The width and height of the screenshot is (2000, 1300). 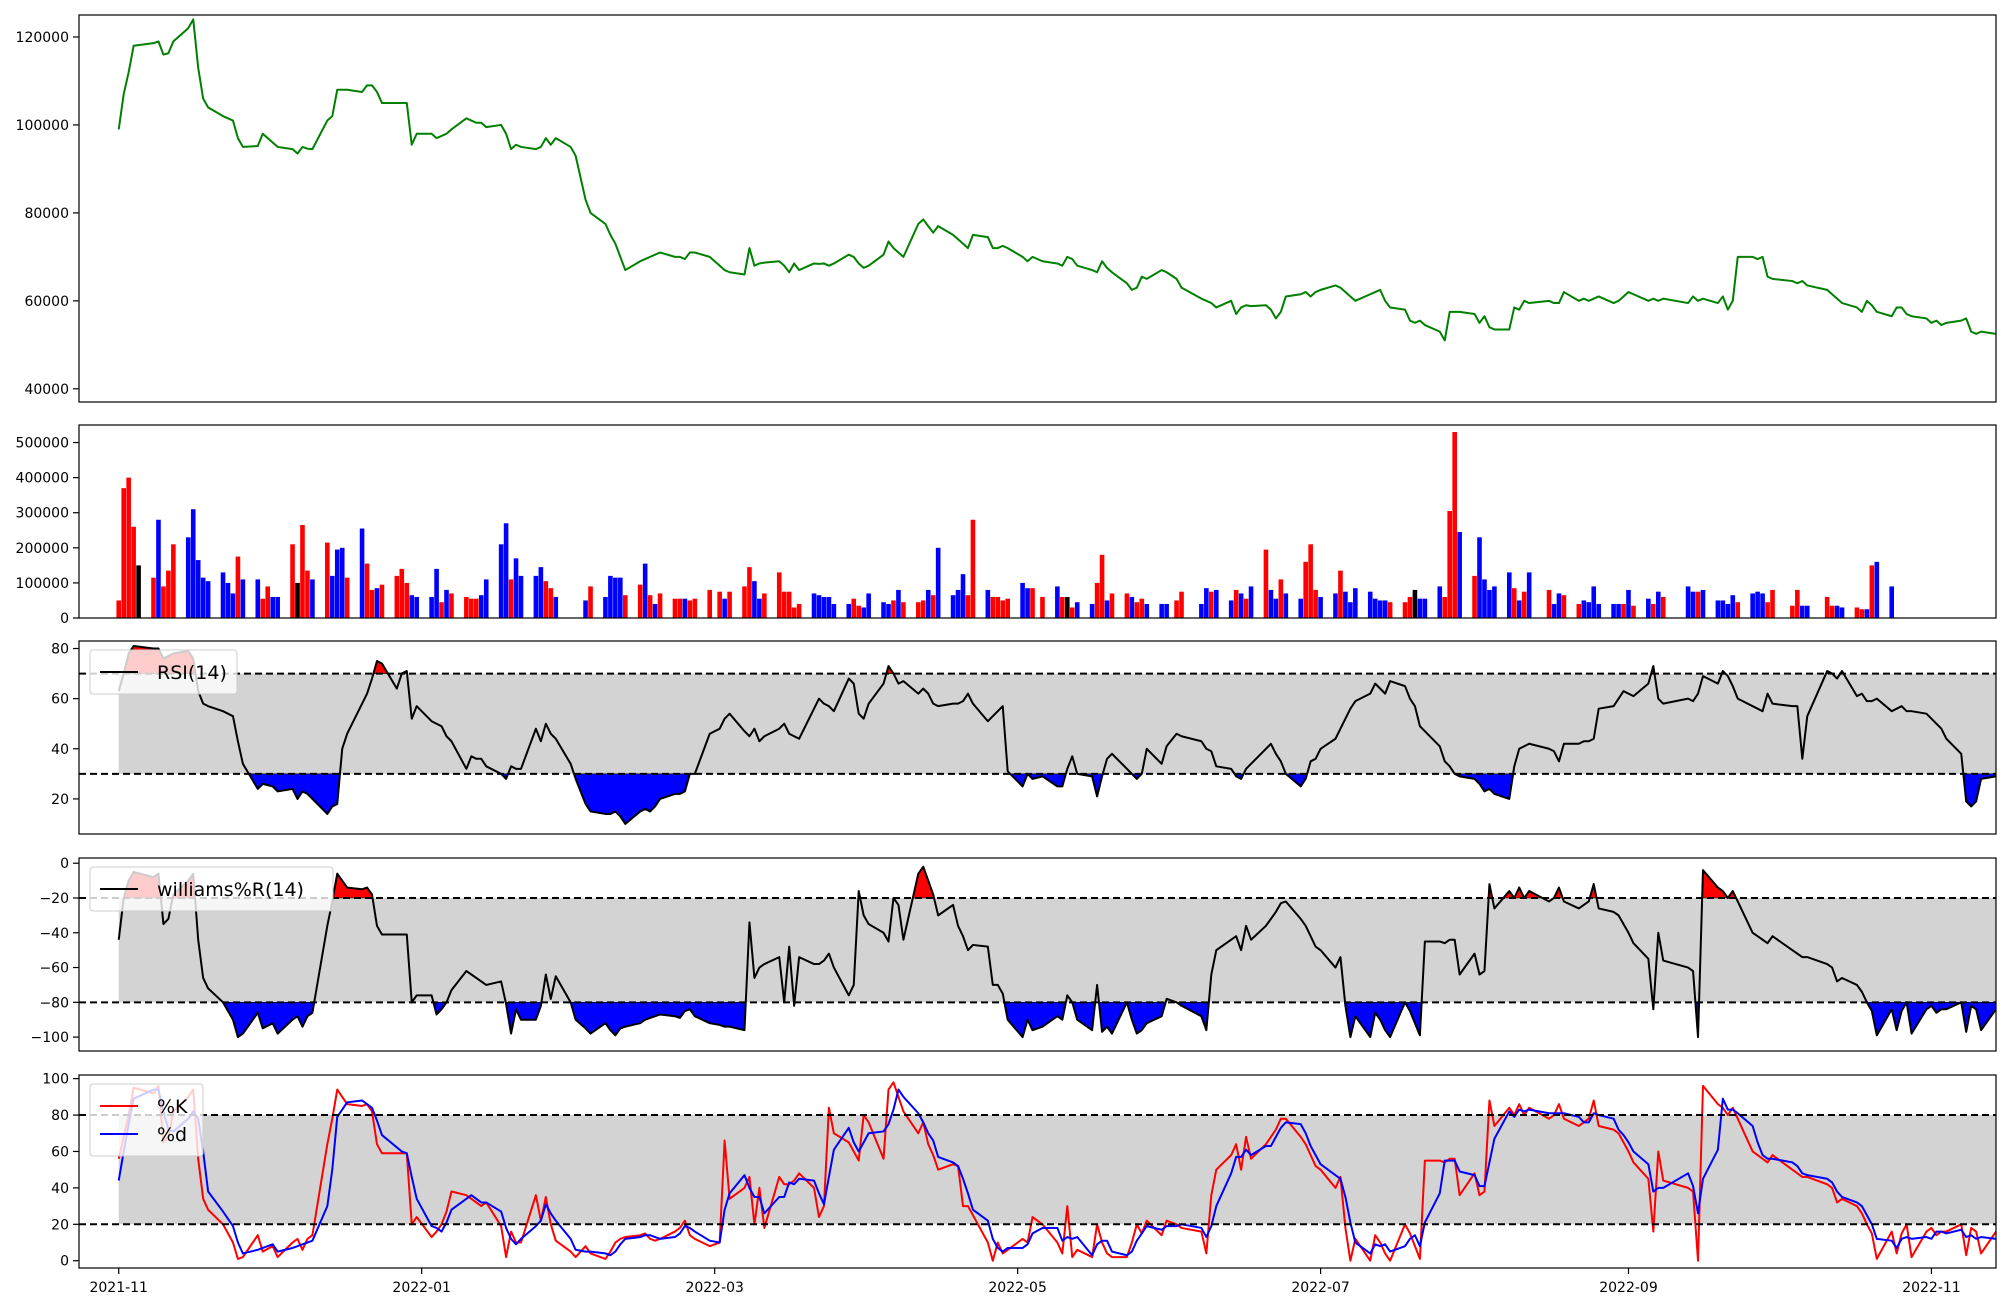 I want to click on x-tick-label: 2022-07, so click(x=1320, y=1288).